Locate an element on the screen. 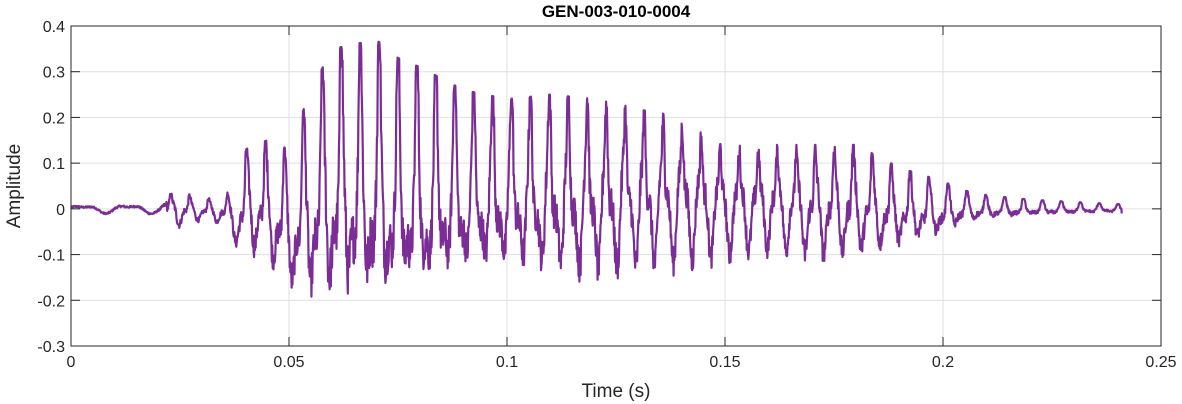  y-tick-label: 0.4 is located at coordinates (54, 27).